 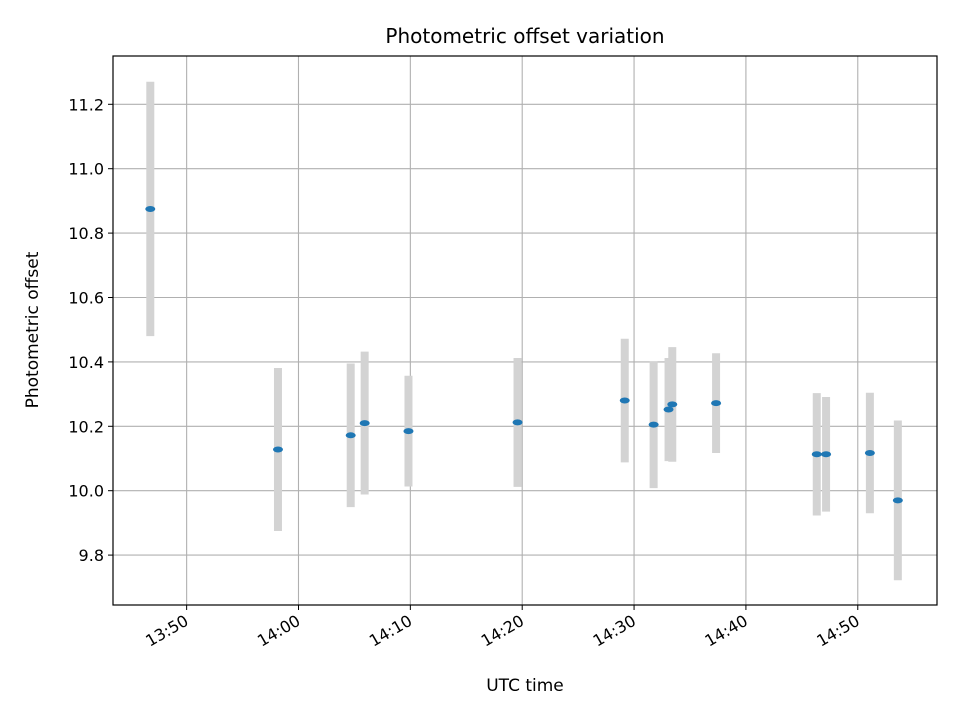 I want to click on y-tick-label: 11.0, so click(x=86, y=169).